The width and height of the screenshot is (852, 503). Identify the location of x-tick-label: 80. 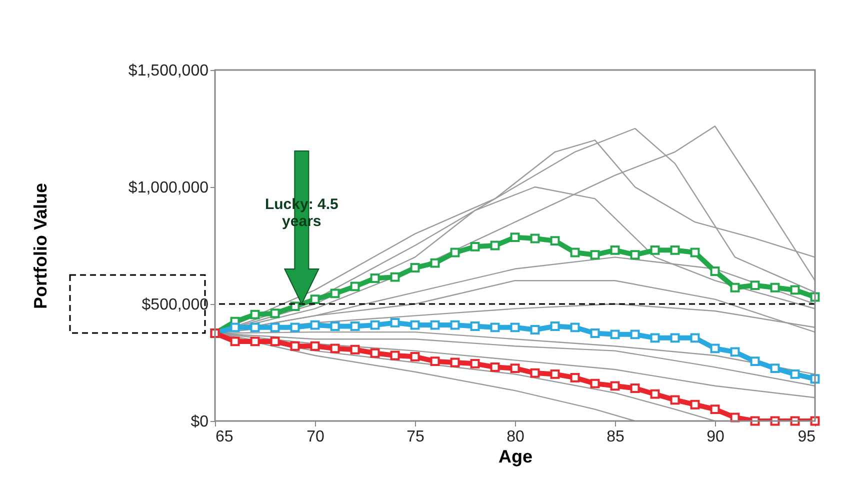
(515, 437).